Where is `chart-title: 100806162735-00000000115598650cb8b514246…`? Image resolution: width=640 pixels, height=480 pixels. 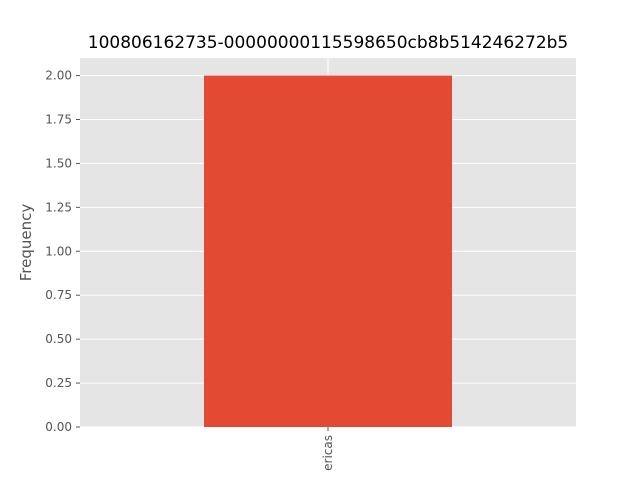 chart-title: 100806162735-00000000115598650cb8b514246… is located at coordinates (328, 43).